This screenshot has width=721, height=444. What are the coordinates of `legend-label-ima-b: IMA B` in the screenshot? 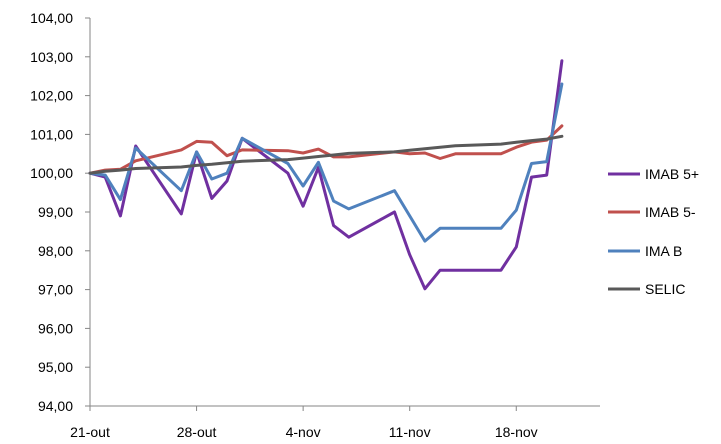 It's located at (663, 251).